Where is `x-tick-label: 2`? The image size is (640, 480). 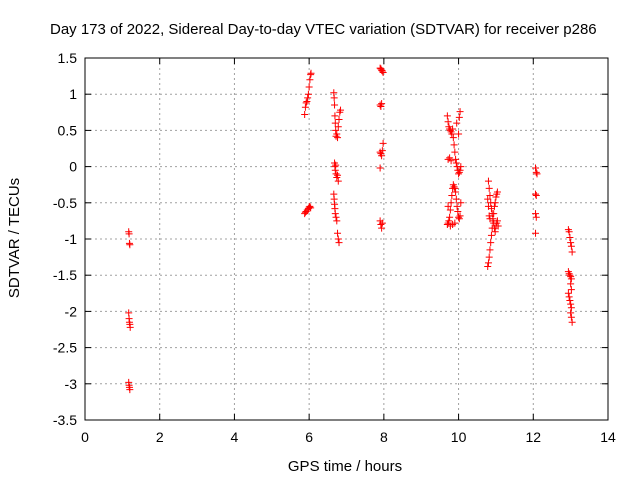 x-tick-label: 2 is located at coordinates (160, 437).